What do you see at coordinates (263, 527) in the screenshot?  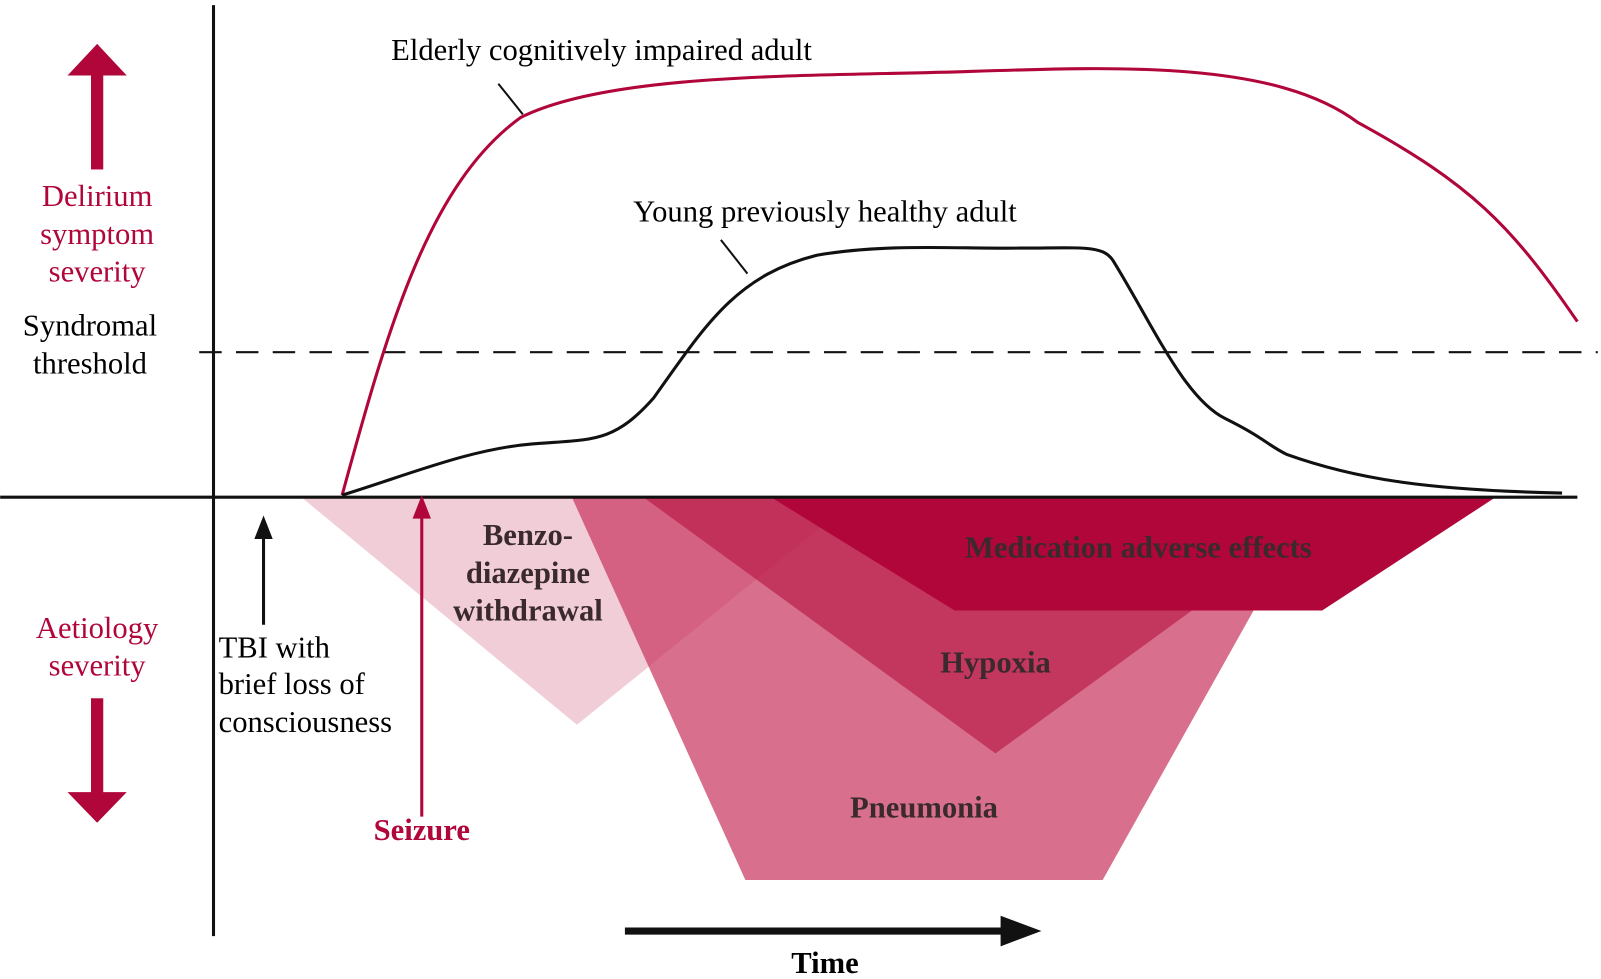 I see `tbi-arrow-head` at bounding box center [263, 527].